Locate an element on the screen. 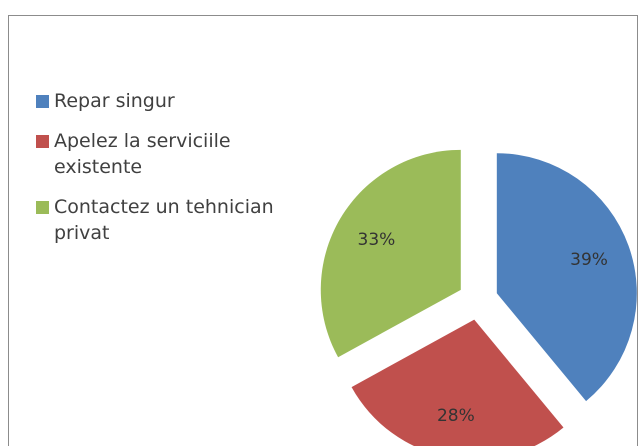  slice-label: 28% is located at coordinates (456, 416).